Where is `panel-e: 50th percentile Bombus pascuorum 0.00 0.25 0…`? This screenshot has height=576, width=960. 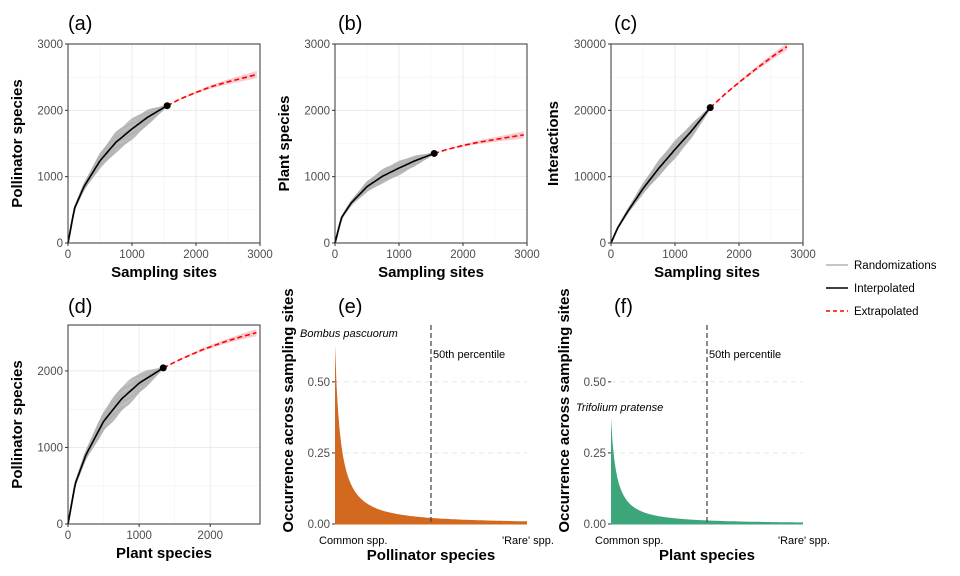 panel-e: 50th percentile Bombus pascuorum 0.00 0.25 0… is located at coordinates (417, 426).